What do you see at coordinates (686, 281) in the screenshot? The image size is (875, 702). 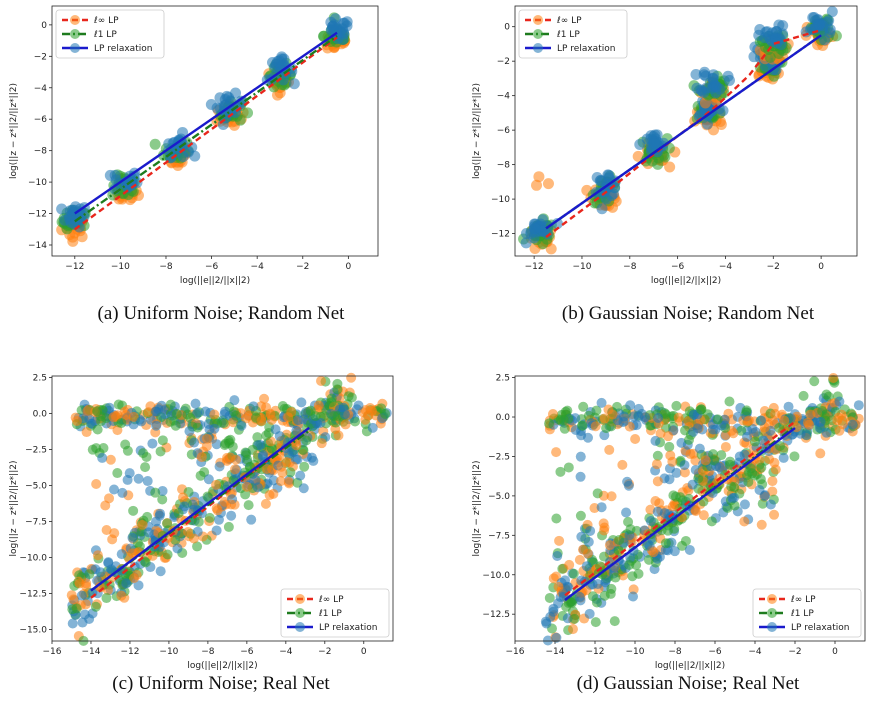 I see `x-axis-label: log(||e||2/||x||2)` at bounding box center [686, 281].